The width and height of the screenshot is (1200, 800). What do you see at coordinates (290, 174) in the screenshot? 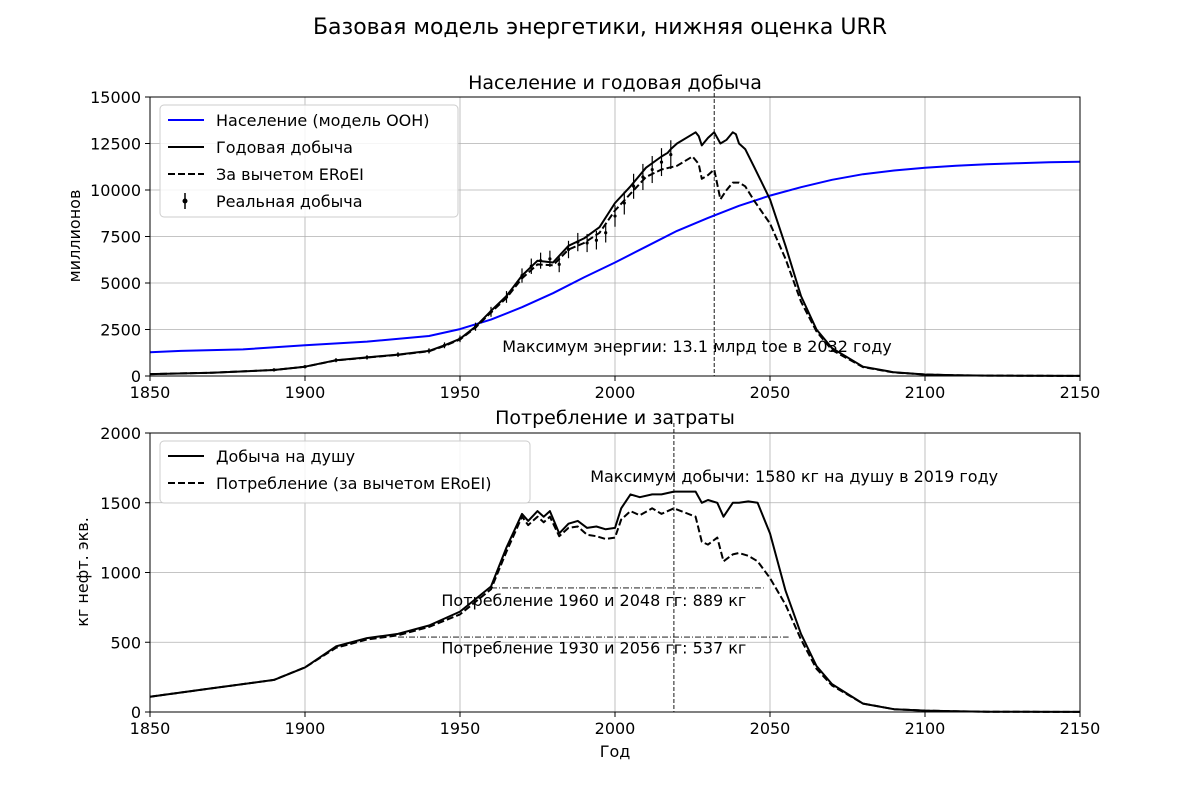
I see `legend-label: За вычетом ERoEI` at bounding box center [290, 174].